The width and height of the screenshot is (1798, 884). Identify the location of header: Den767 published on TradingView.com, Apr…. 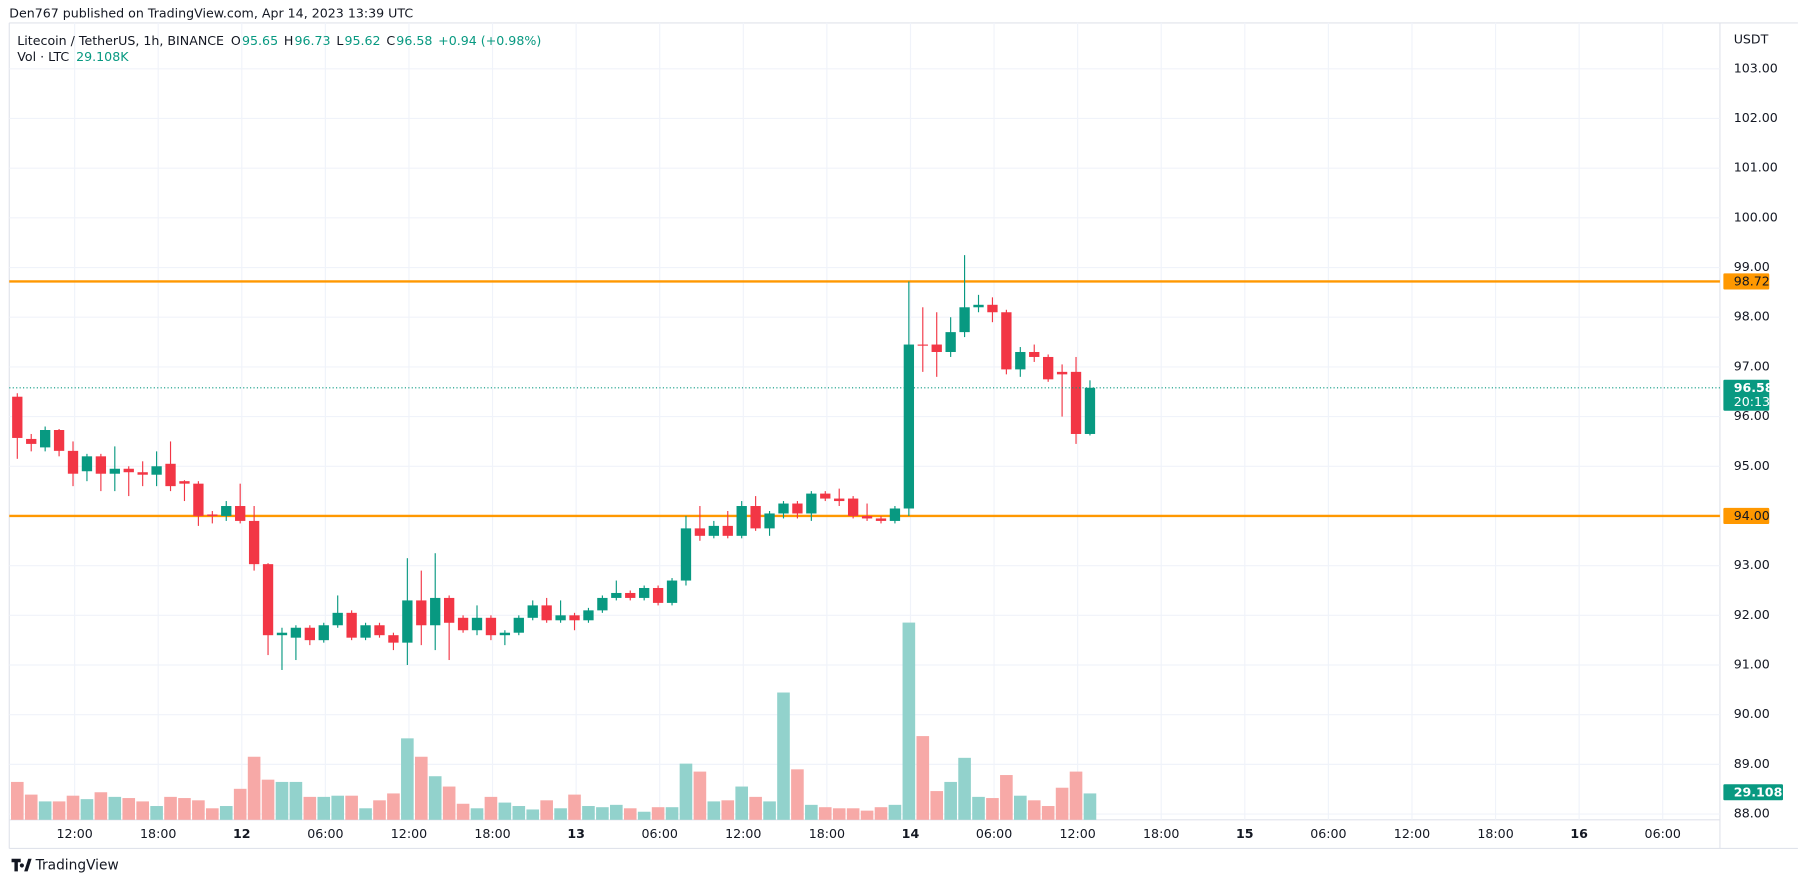
(211, 12).